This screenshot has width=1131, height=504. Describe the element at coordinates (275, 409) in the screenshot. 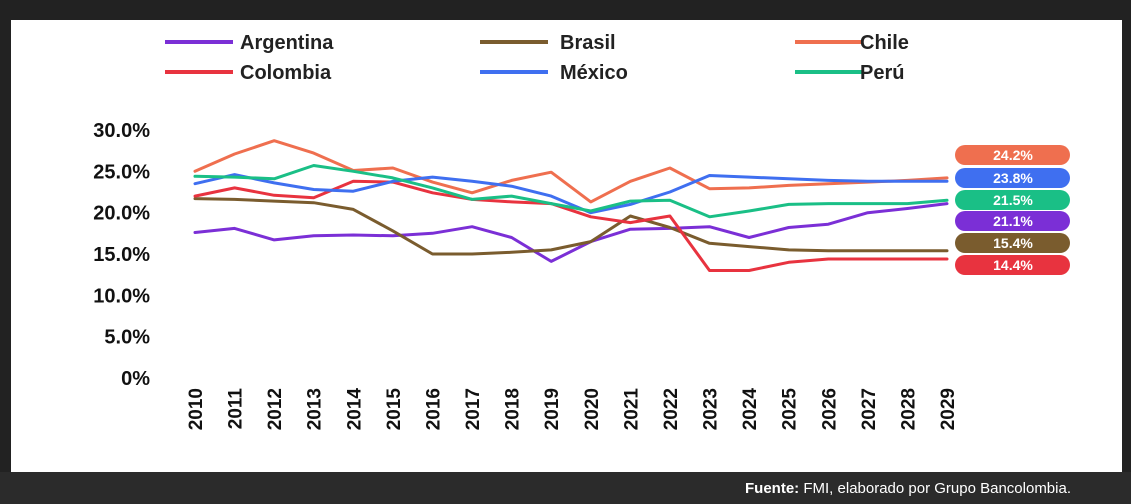

I see `x-tick-label: 2012` at that location.